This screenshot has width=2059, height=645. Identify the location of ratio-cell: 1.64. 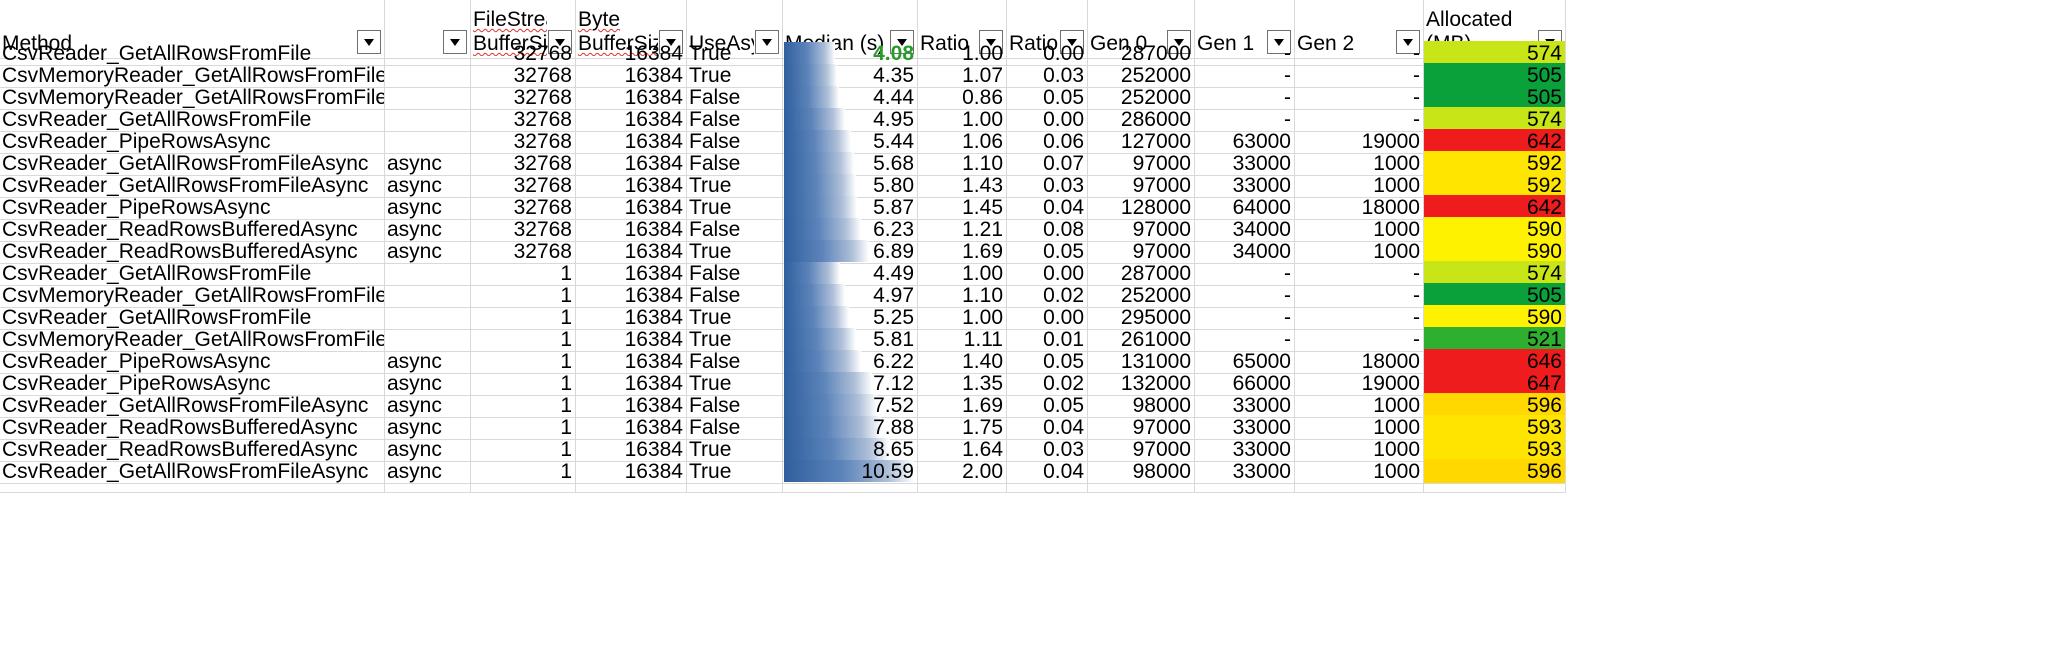
(962, 449).